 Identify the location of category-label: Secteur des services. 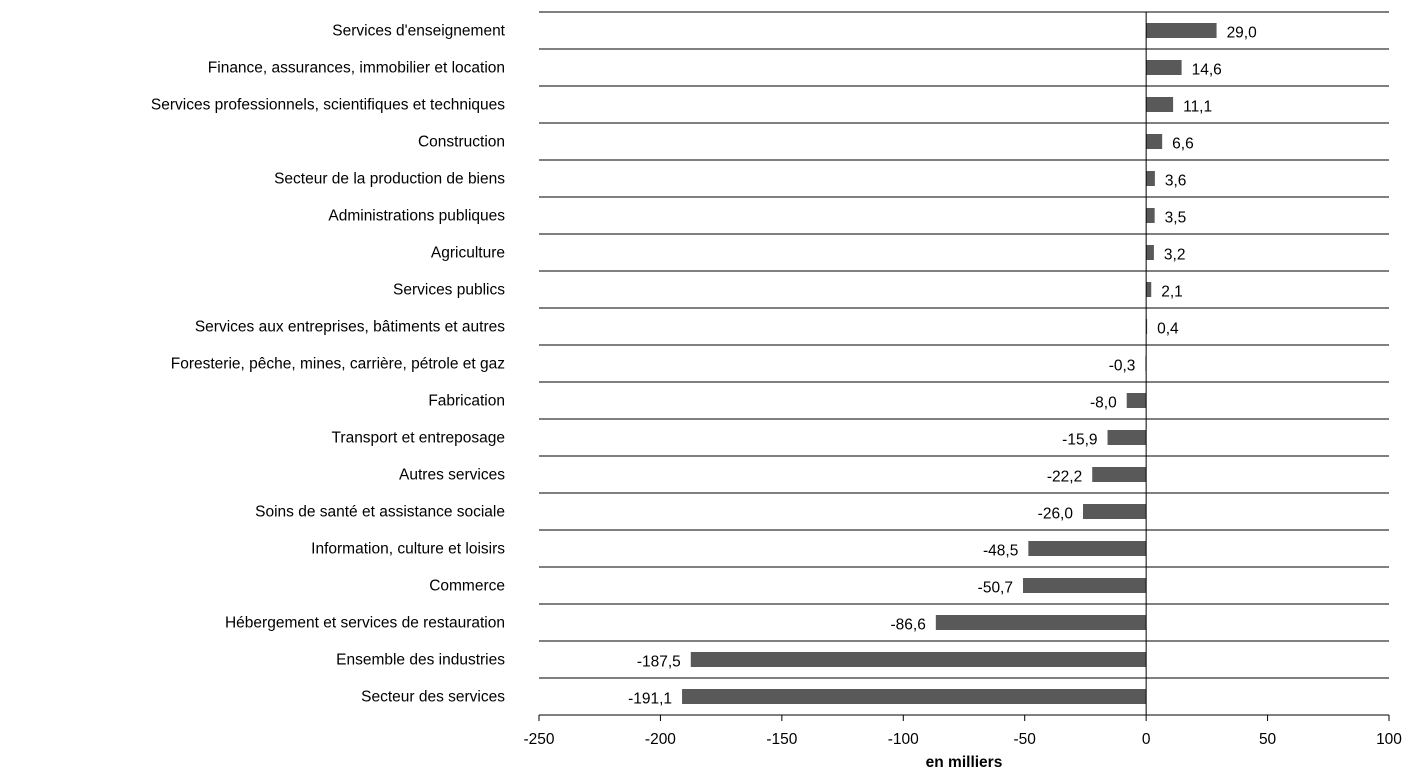
(433, 697).